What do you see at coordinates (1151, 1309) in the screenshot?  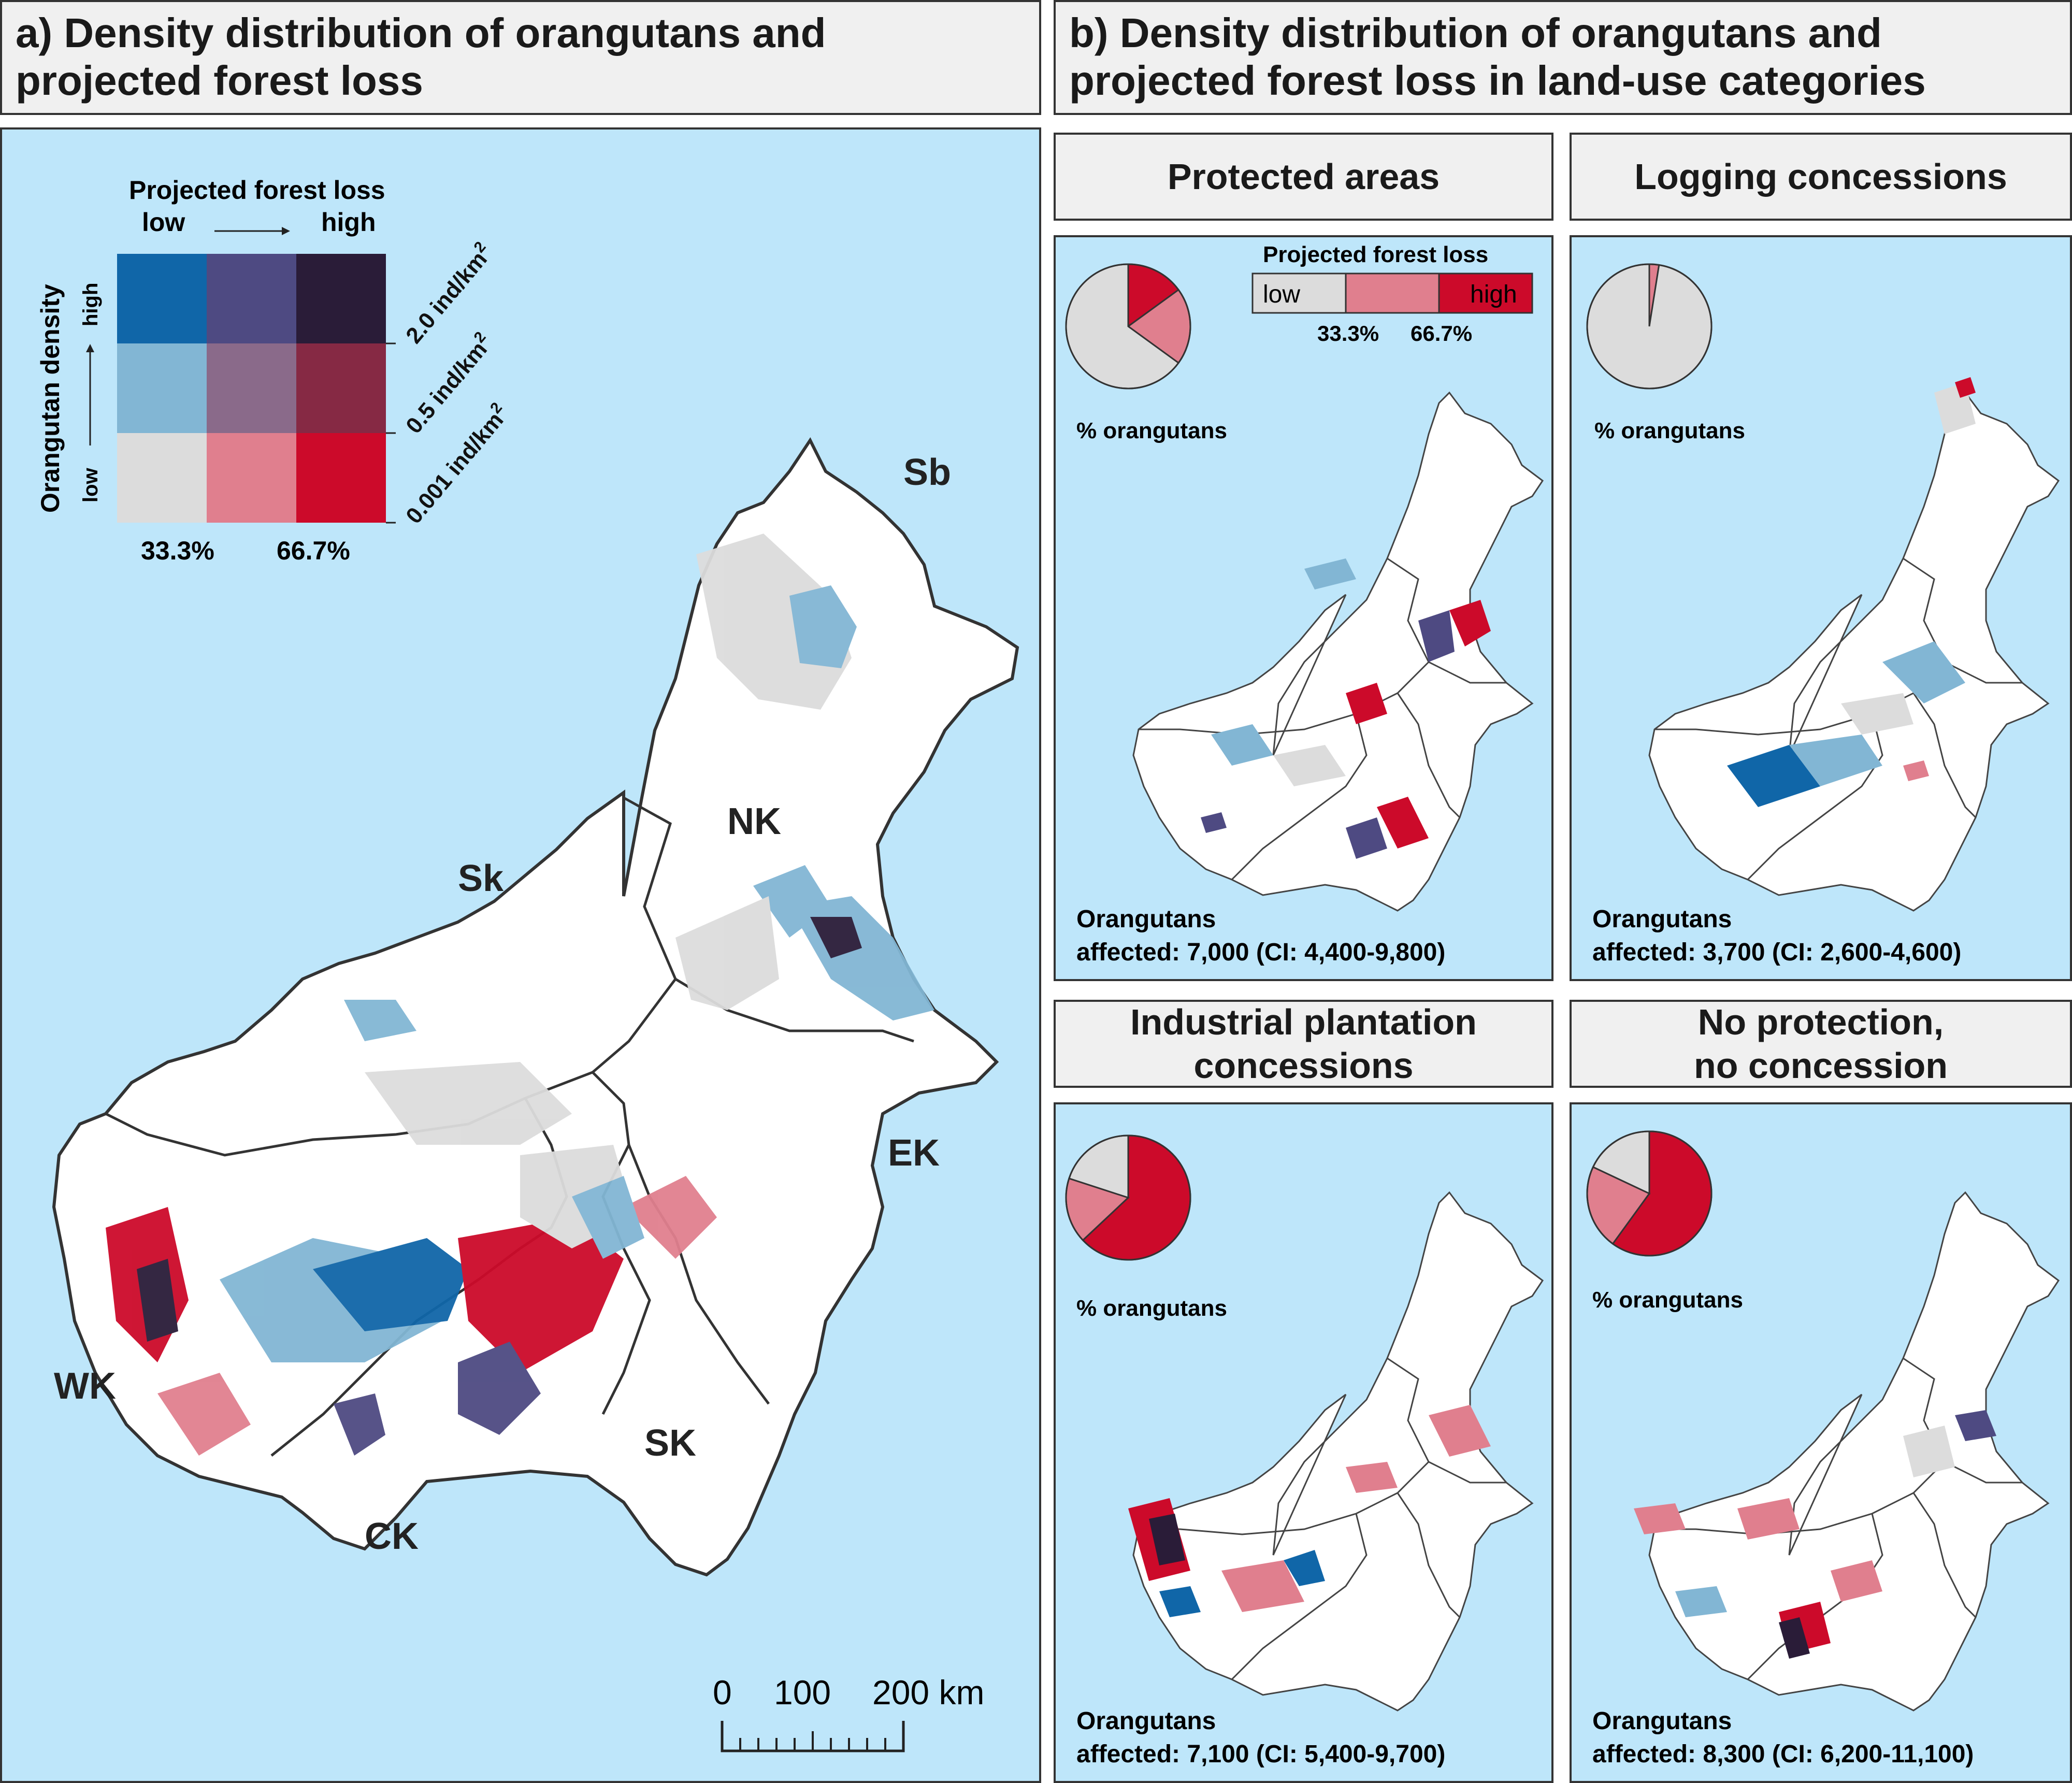 I see `cat3-pie-label: % orangutans` at bounding box center [1151, 1309].